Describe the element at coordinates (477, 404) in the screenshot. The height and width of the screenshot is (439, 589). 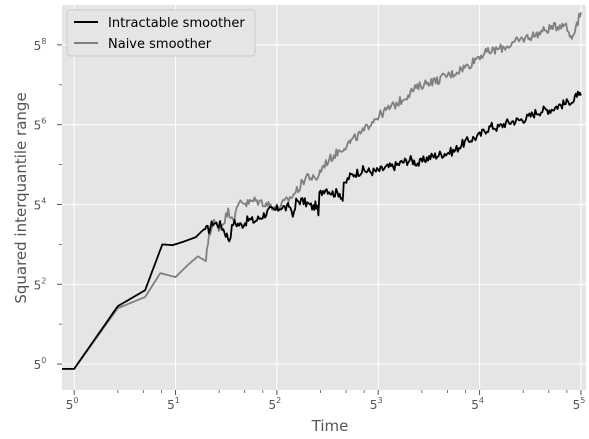
I see `x-tick-label: 54` at that location.